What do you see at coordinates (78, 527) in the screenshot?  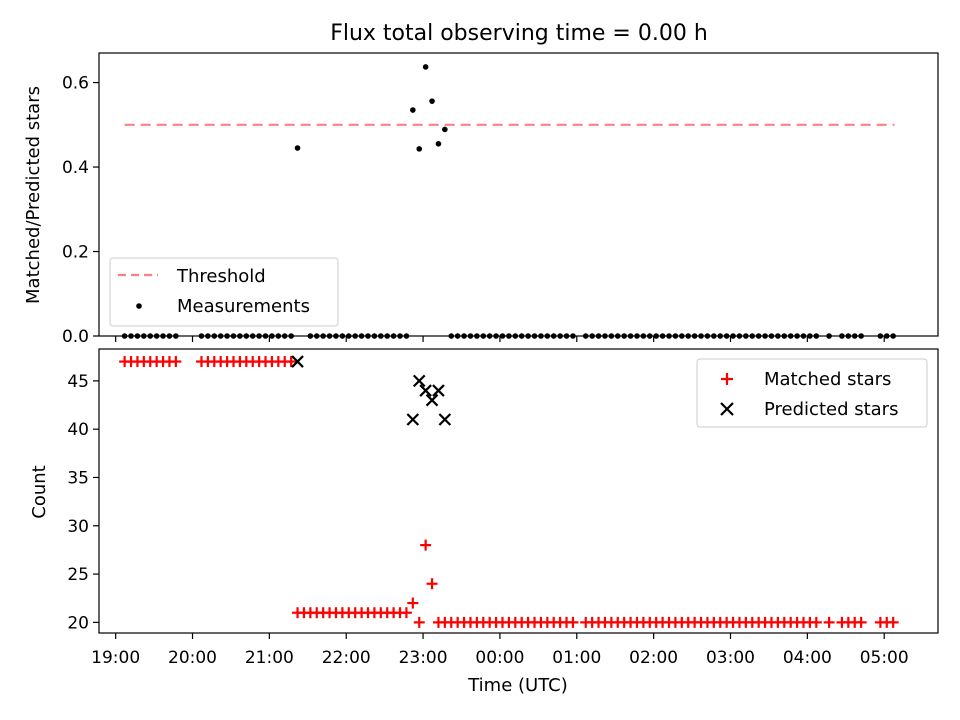 I see `bottom-y-tick-label: 30` at bounding box center [78, 527].